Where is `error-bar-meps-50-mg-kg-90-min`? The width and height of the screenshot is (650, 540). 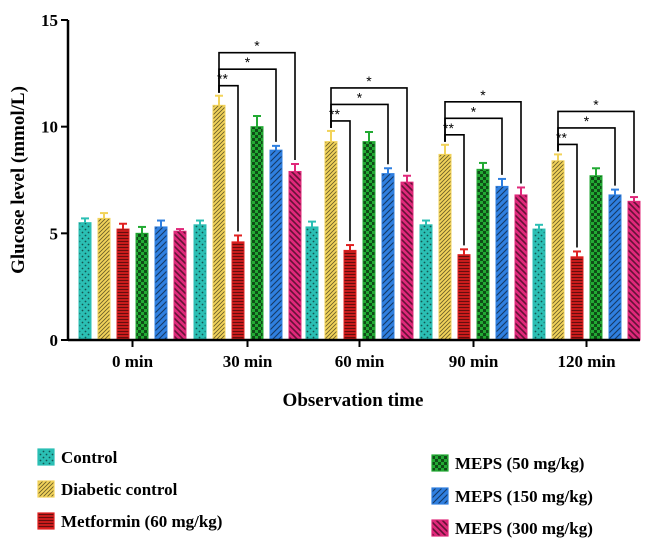 error-bar-meps-50-mg-kg-90-min is located at coordinates (483, 165).